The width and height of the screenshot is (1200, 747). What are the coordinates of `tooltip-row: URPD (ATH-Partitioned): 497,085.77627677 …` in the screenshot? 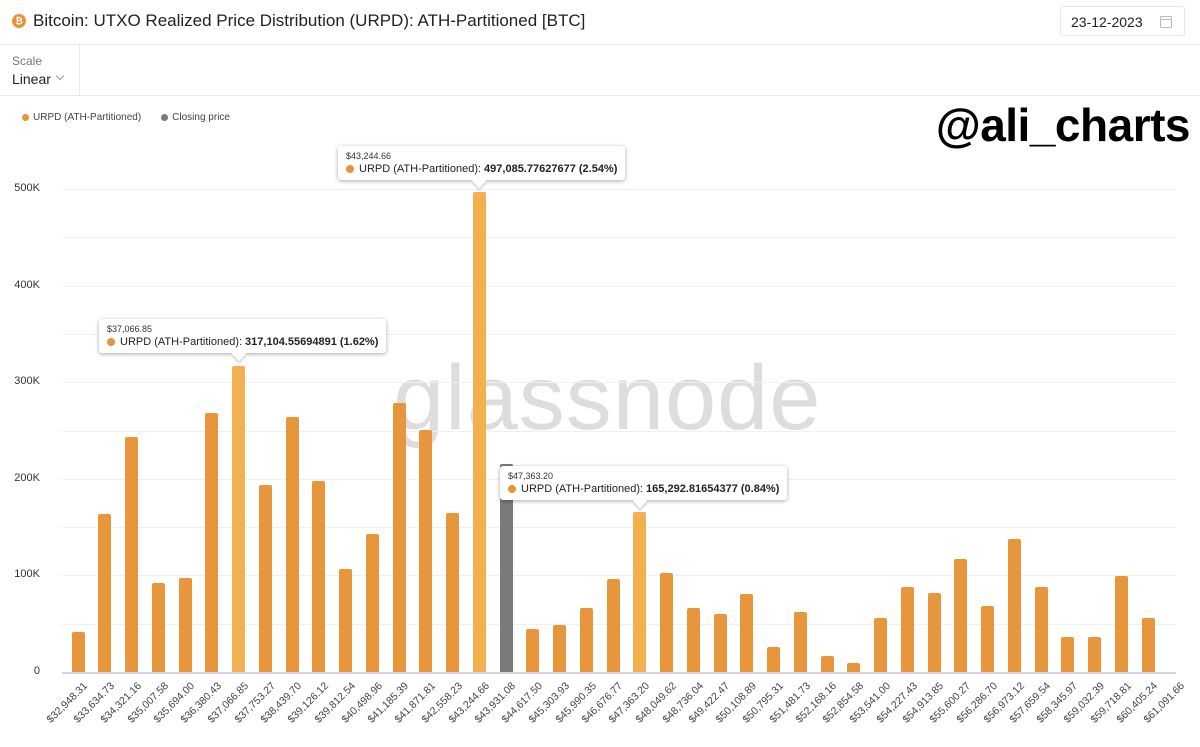 It's located at (481, 169).